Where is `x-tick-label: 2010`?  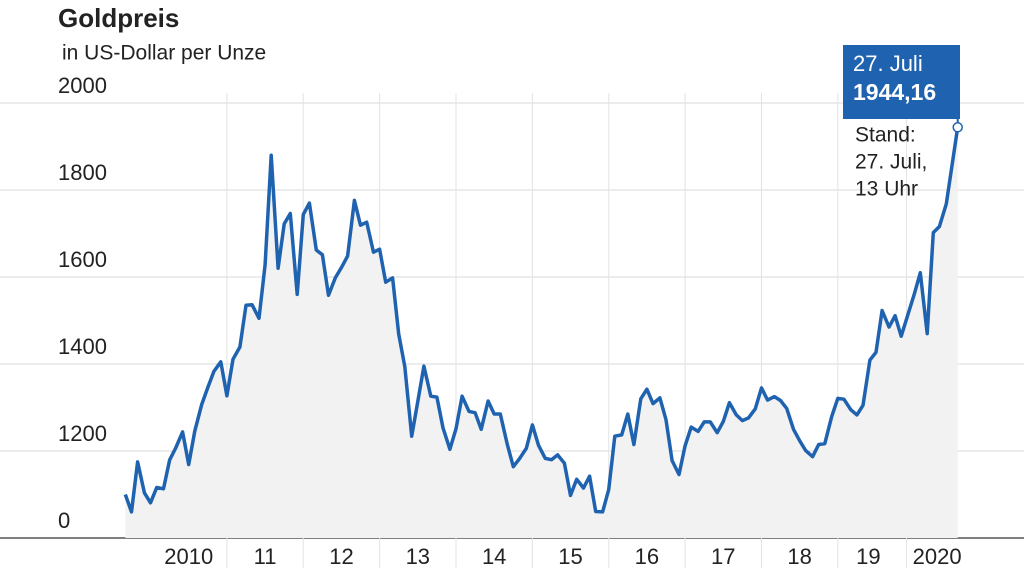 x-tick-label: 2010 is located at coordinates (188, 556).